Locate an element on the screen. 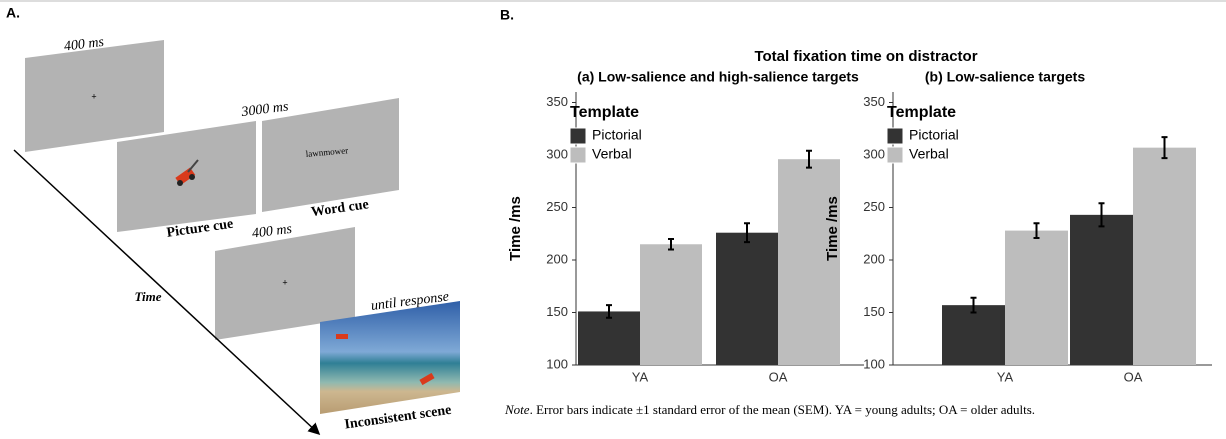 The width and height of the screenshot is (1226, 439). note-lead: Note is located at coordinates (517, 409).